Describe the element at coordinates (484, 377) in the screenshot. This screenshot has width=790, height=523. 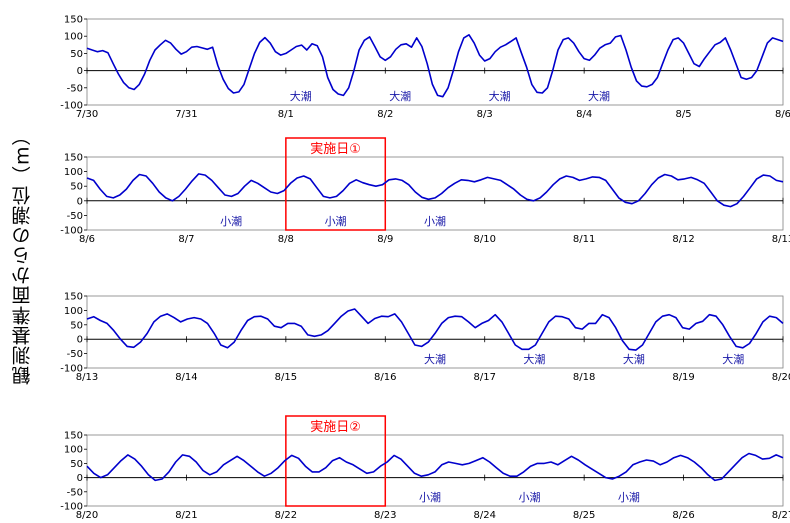
I see `x-tick-label: 8/17` at that location.